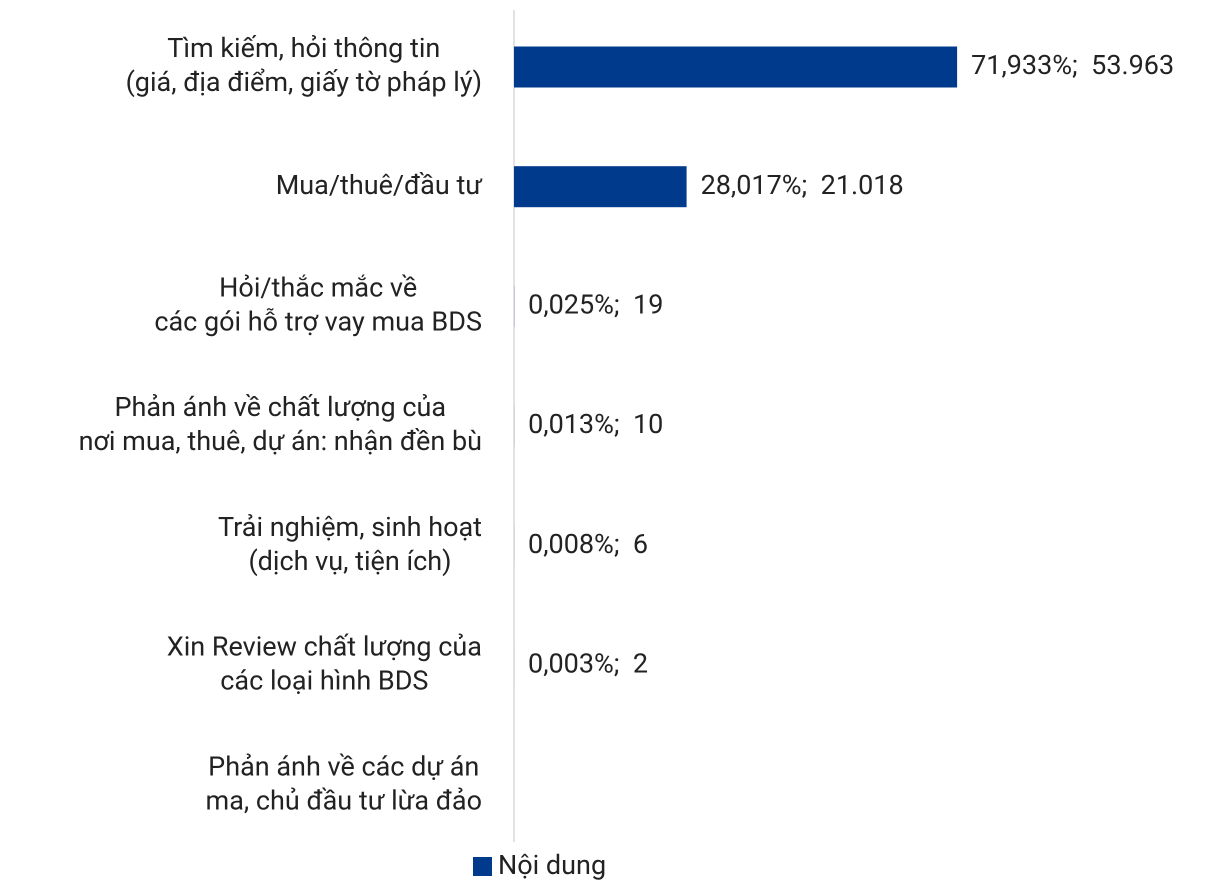 The height and width of the screenshot is (884, 1214). I want to click on category-label: Phản ánh về các dự án, so click(343, 766).